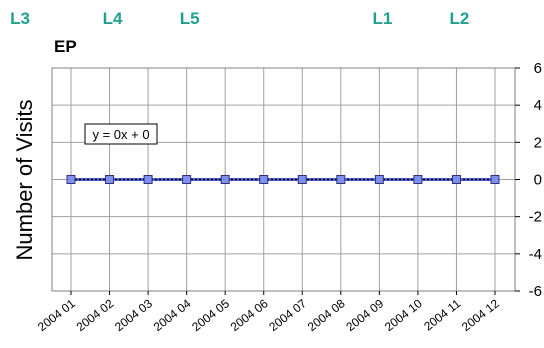 Image resolution: width=544 pixels, height=348 pixels. What do you see at coordinates (460, 18) in the screenshot?
I see `header-label: L2` at bounding box center [460, 18].